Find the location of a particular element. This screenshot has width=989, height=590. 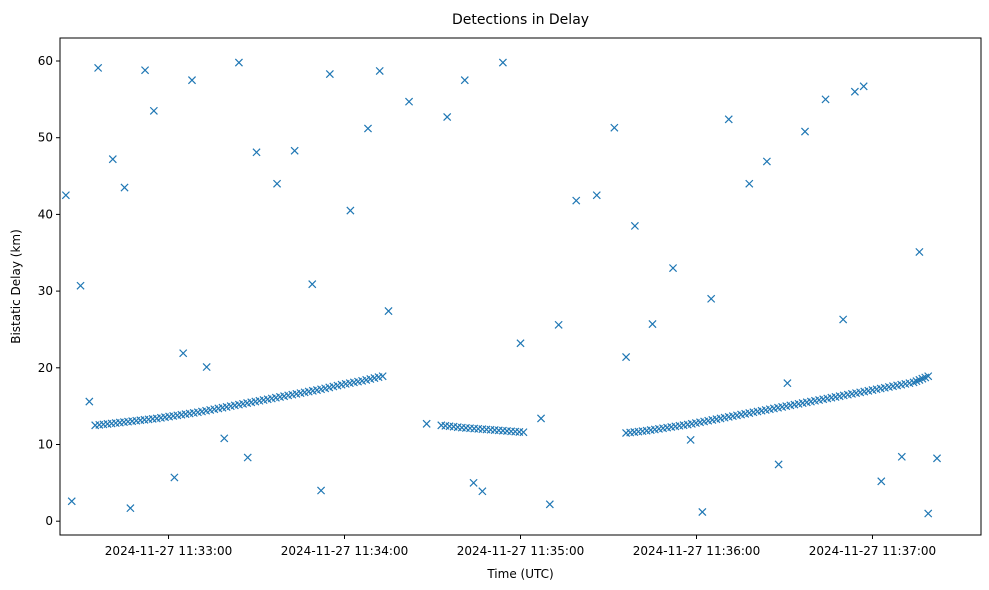

y-tick-label: 30 is located at coordinates (45, 291).